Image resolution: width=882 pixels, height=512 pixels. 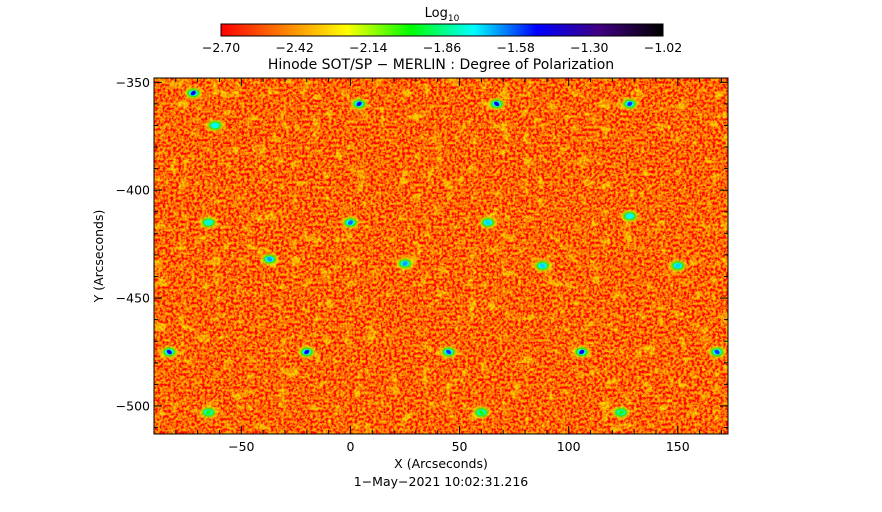 I want to click on colorbar-tick-label: −1.02, so click(x=663, y=47).